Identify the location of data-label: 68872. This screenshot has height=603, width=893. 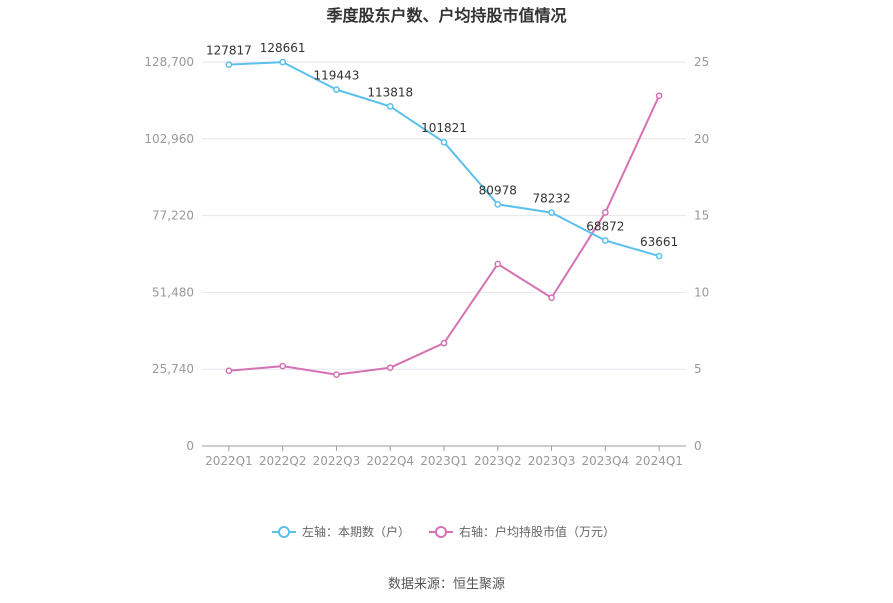
(605, 227).